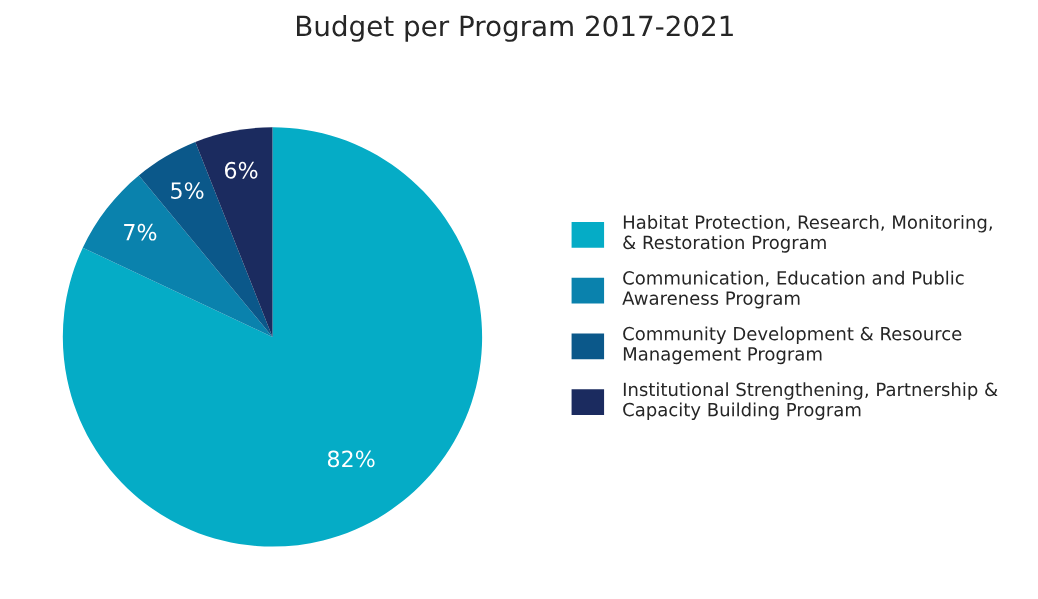 The image size is (1038, 599). Describe the element at coordinates (807, 234) in the screenshot. I see `legend-label: Habitat Protection, Research, Monitoring, & Restoration Program` at that location.